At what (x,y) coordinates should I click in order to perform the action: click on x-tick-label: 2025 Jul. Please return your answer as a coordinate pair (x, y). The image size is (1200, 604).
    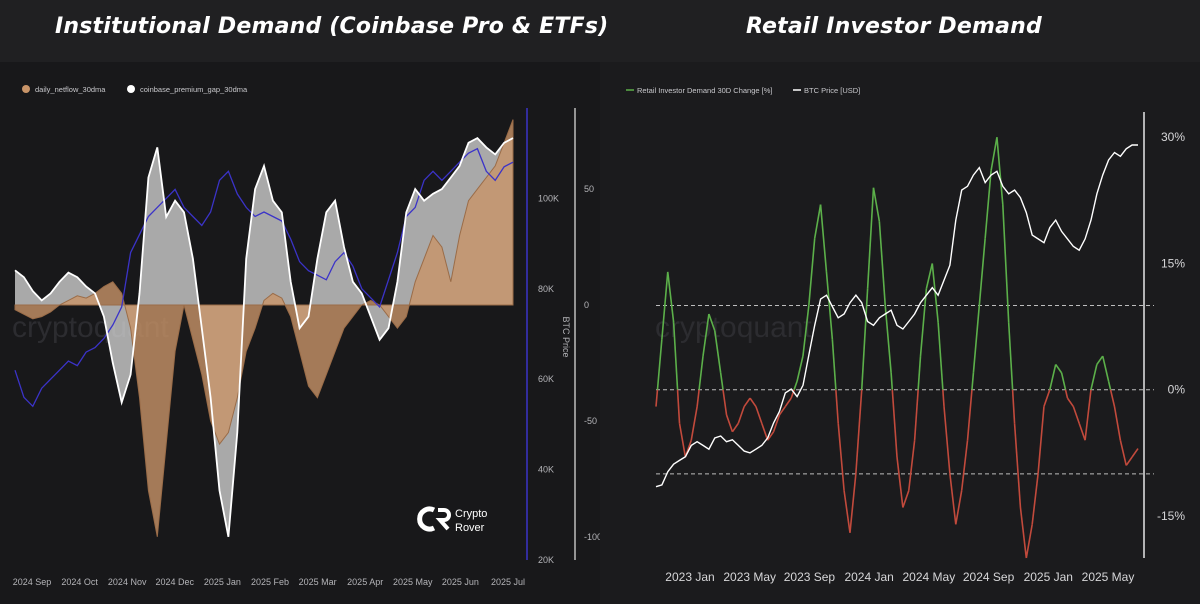
    Looking at the image, I should click on (508, 582).